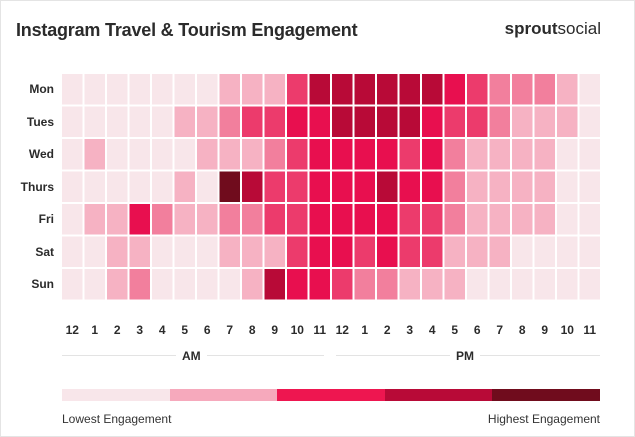 This screenshot has height=437, width=635. Describe the element at coordinates (230, 330) in the screenshot. I see `hour-label: 7` at that location.